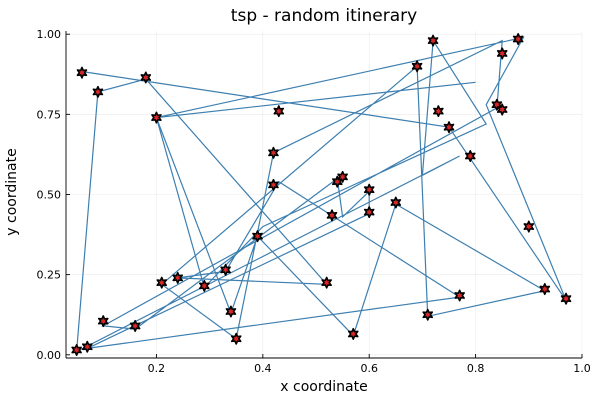 The image size is (600, 400). I want to click on y-tick-label-4: 1.00, so click(49, 34).